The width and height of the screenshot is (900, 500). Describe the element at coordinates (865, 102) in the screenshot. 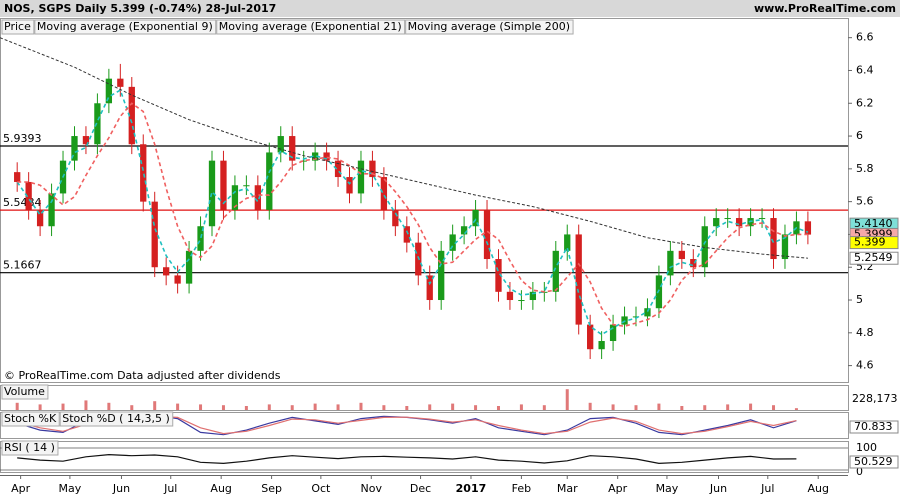

I see `y-tick-label: 6.2` at that location.